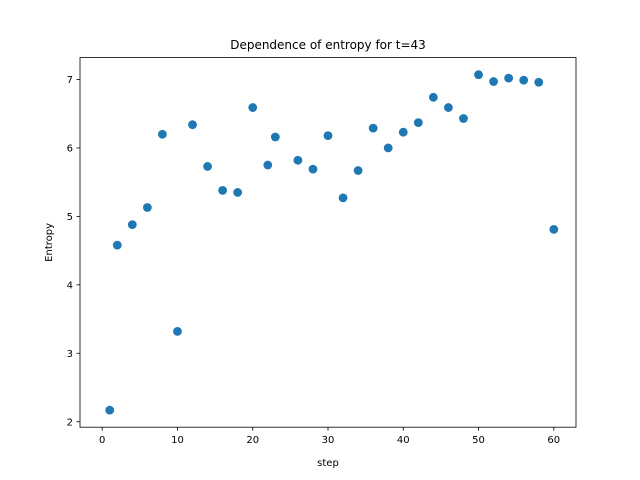 Image resolution: width=640 pixels, height=480 pixels. Describe the element at coordinates (478, 440) in the screenshot. I see `x-tick-label: 50` at that location.